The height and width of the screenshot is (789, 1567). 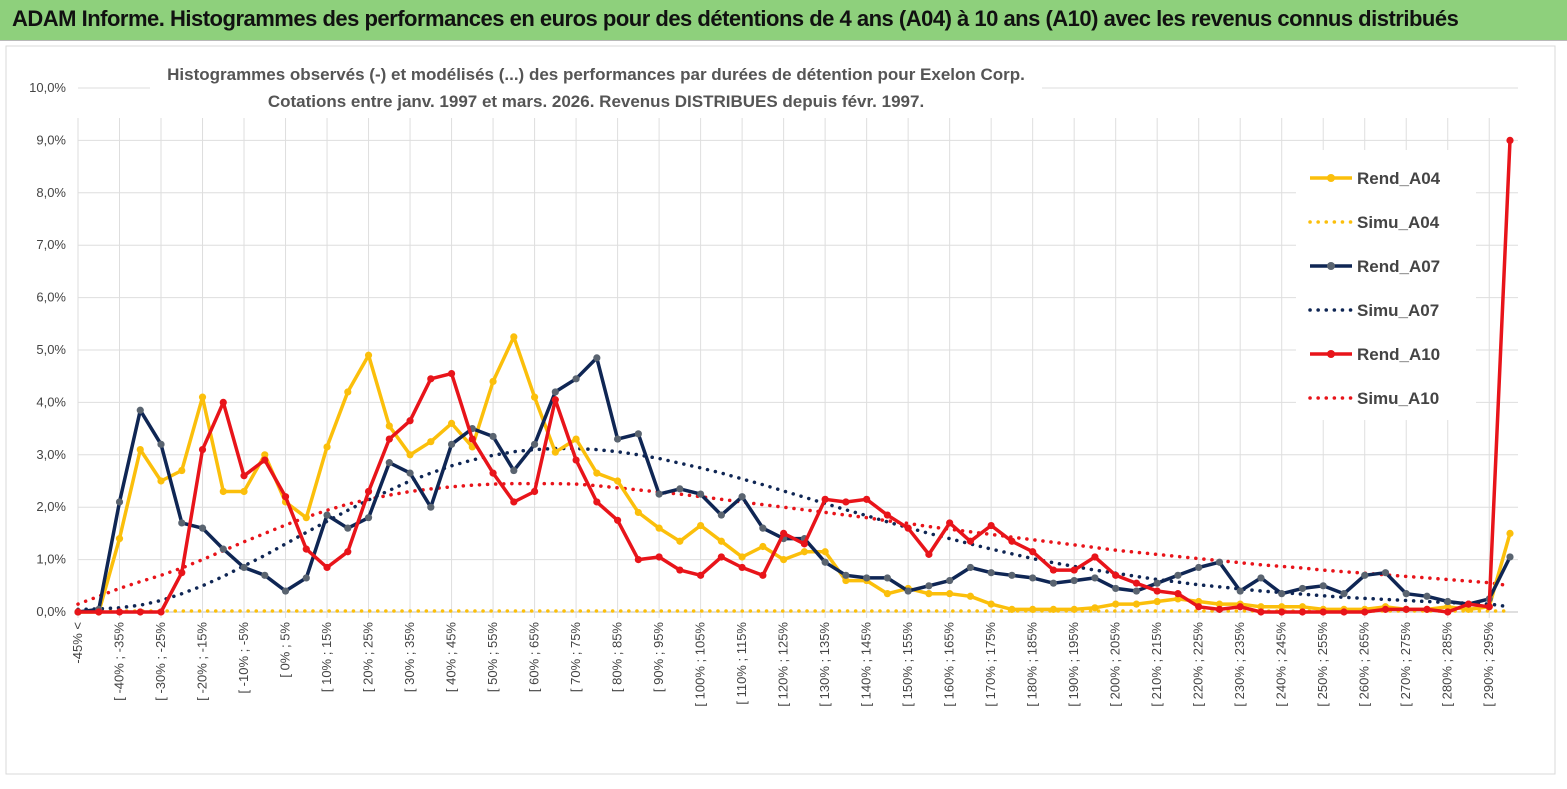 I want to click on y-tick-label: 10,0%, so click(x=47, y=87).